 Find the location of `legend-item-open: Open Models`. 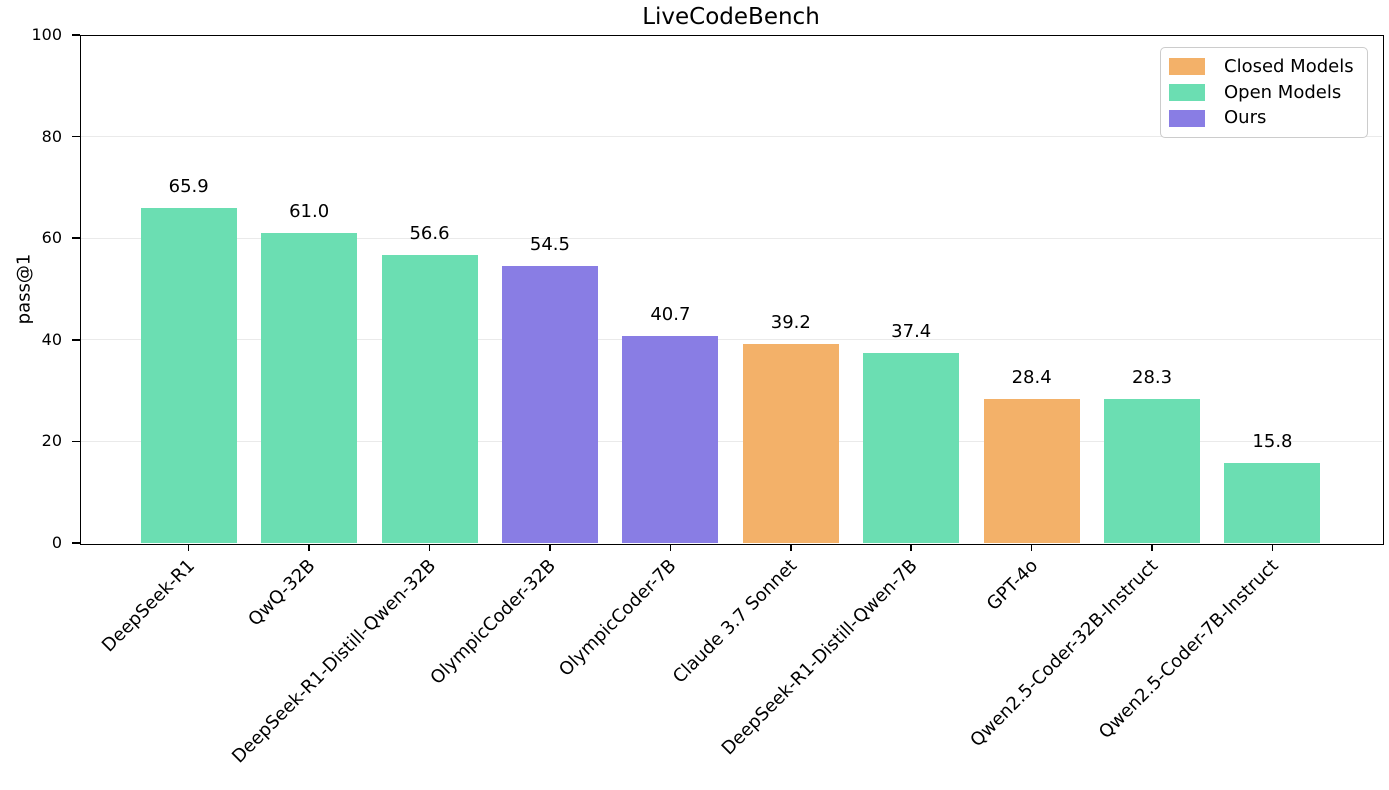

legend-item-open: Open Models is located at coordinates (1264, 92).